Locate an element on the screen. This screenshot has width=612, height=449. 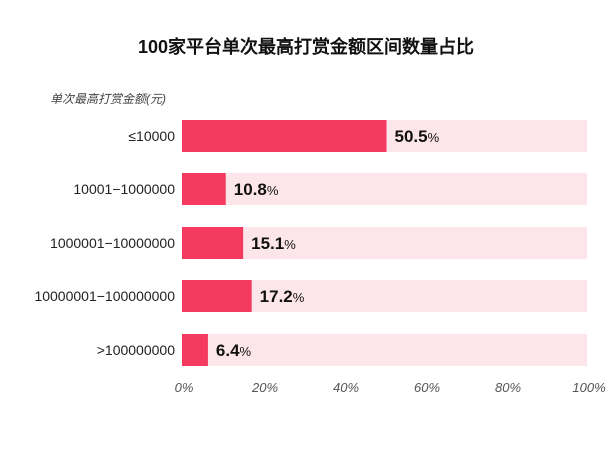
category-label: 10000001−100000000 is located at coordinates (104, 296).